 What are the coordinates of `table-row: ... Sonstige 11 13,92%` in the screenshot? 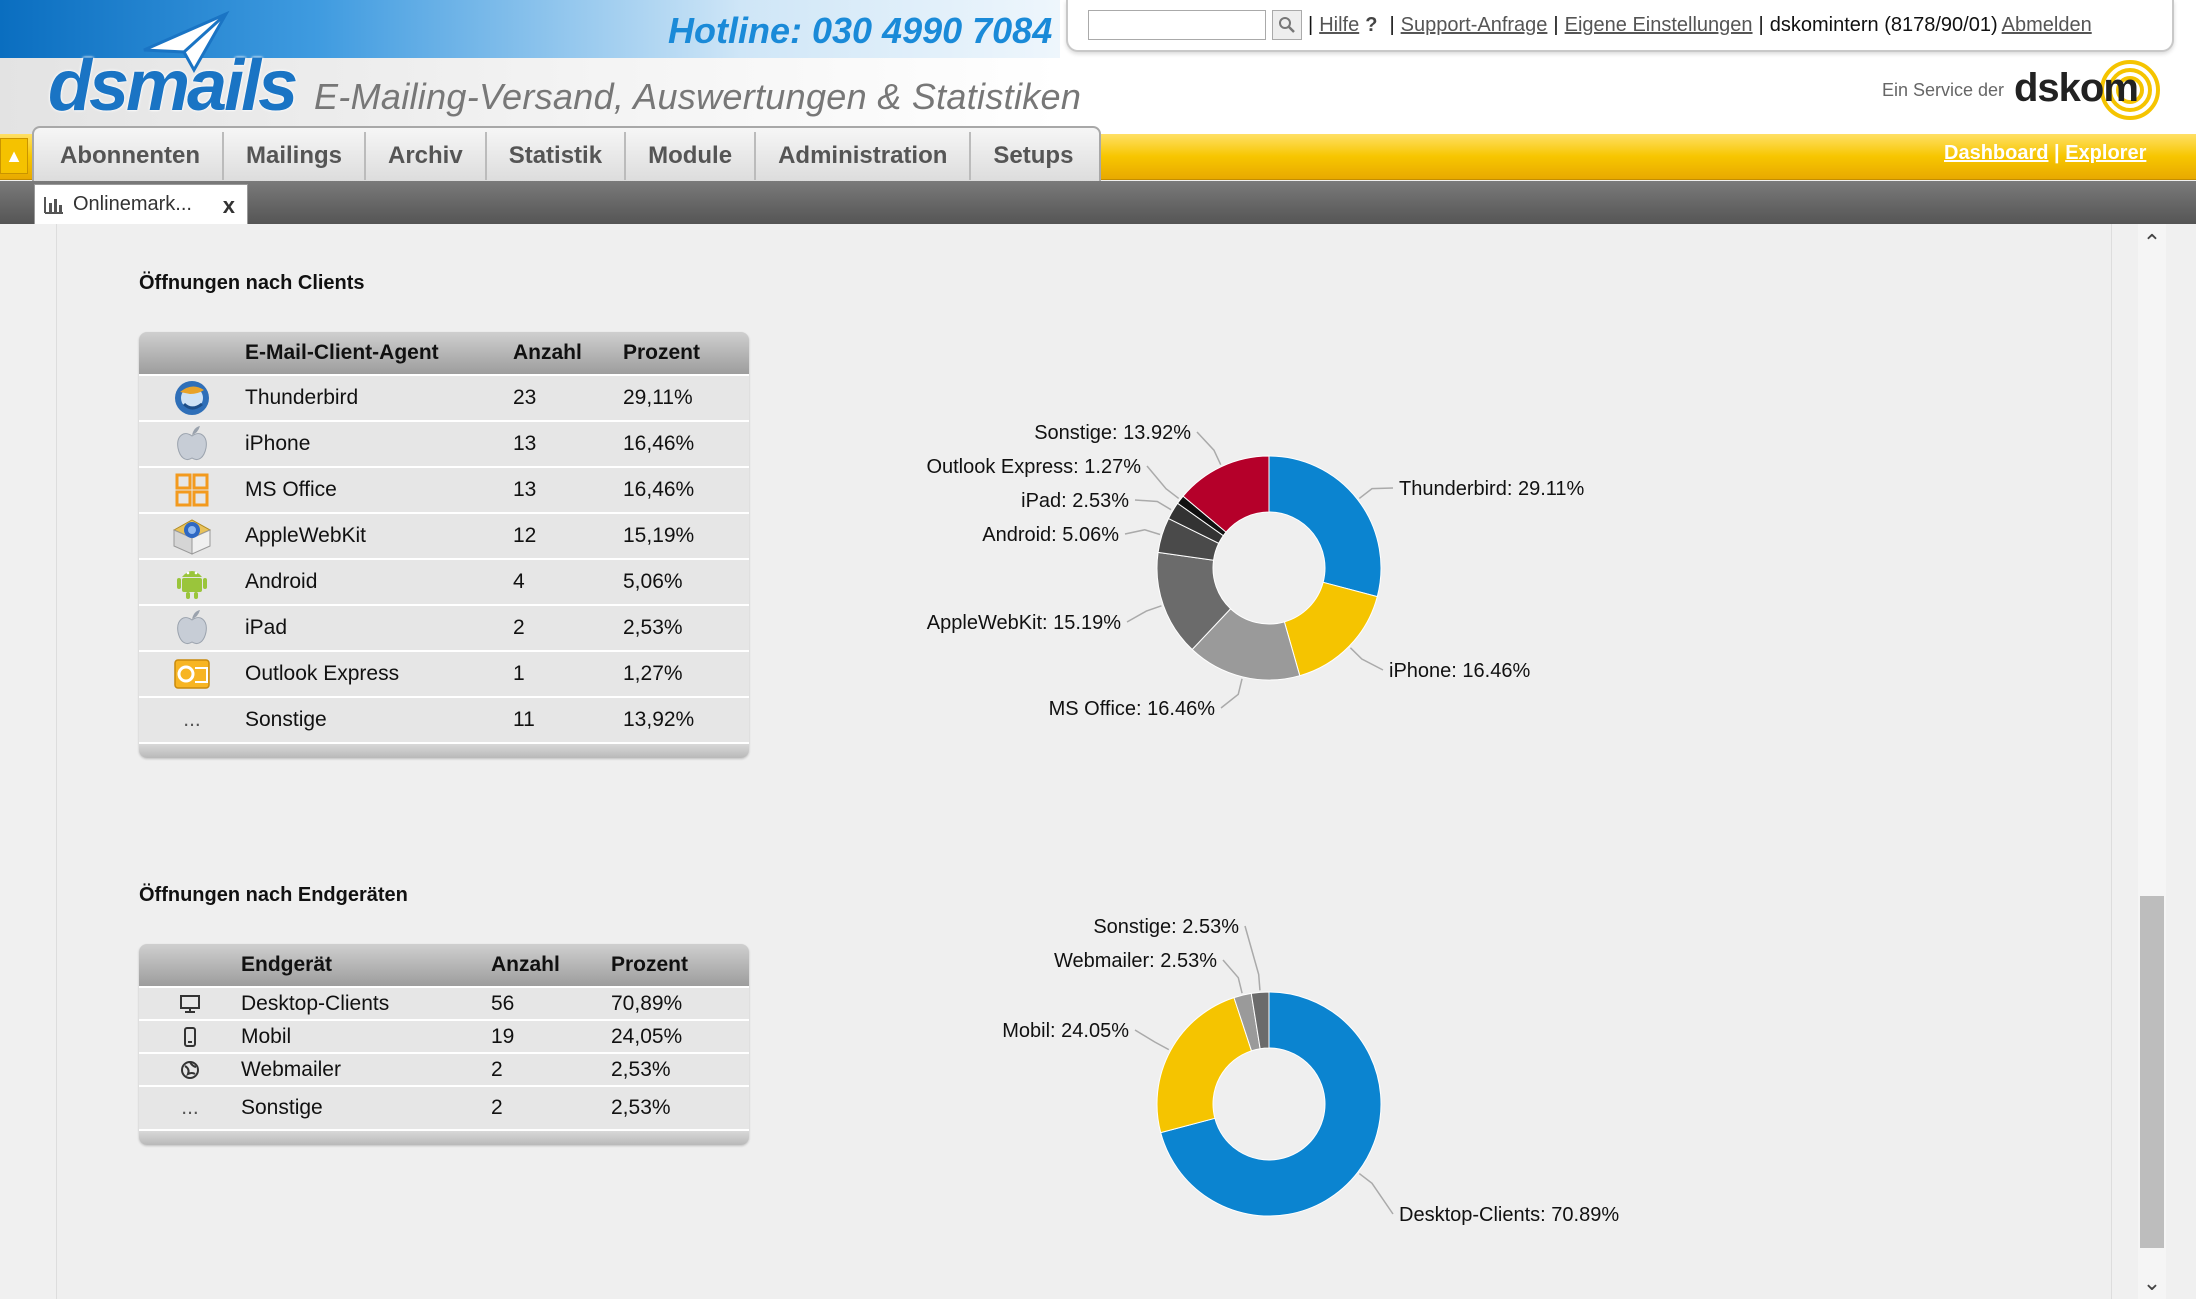 It's located at (444, 719).